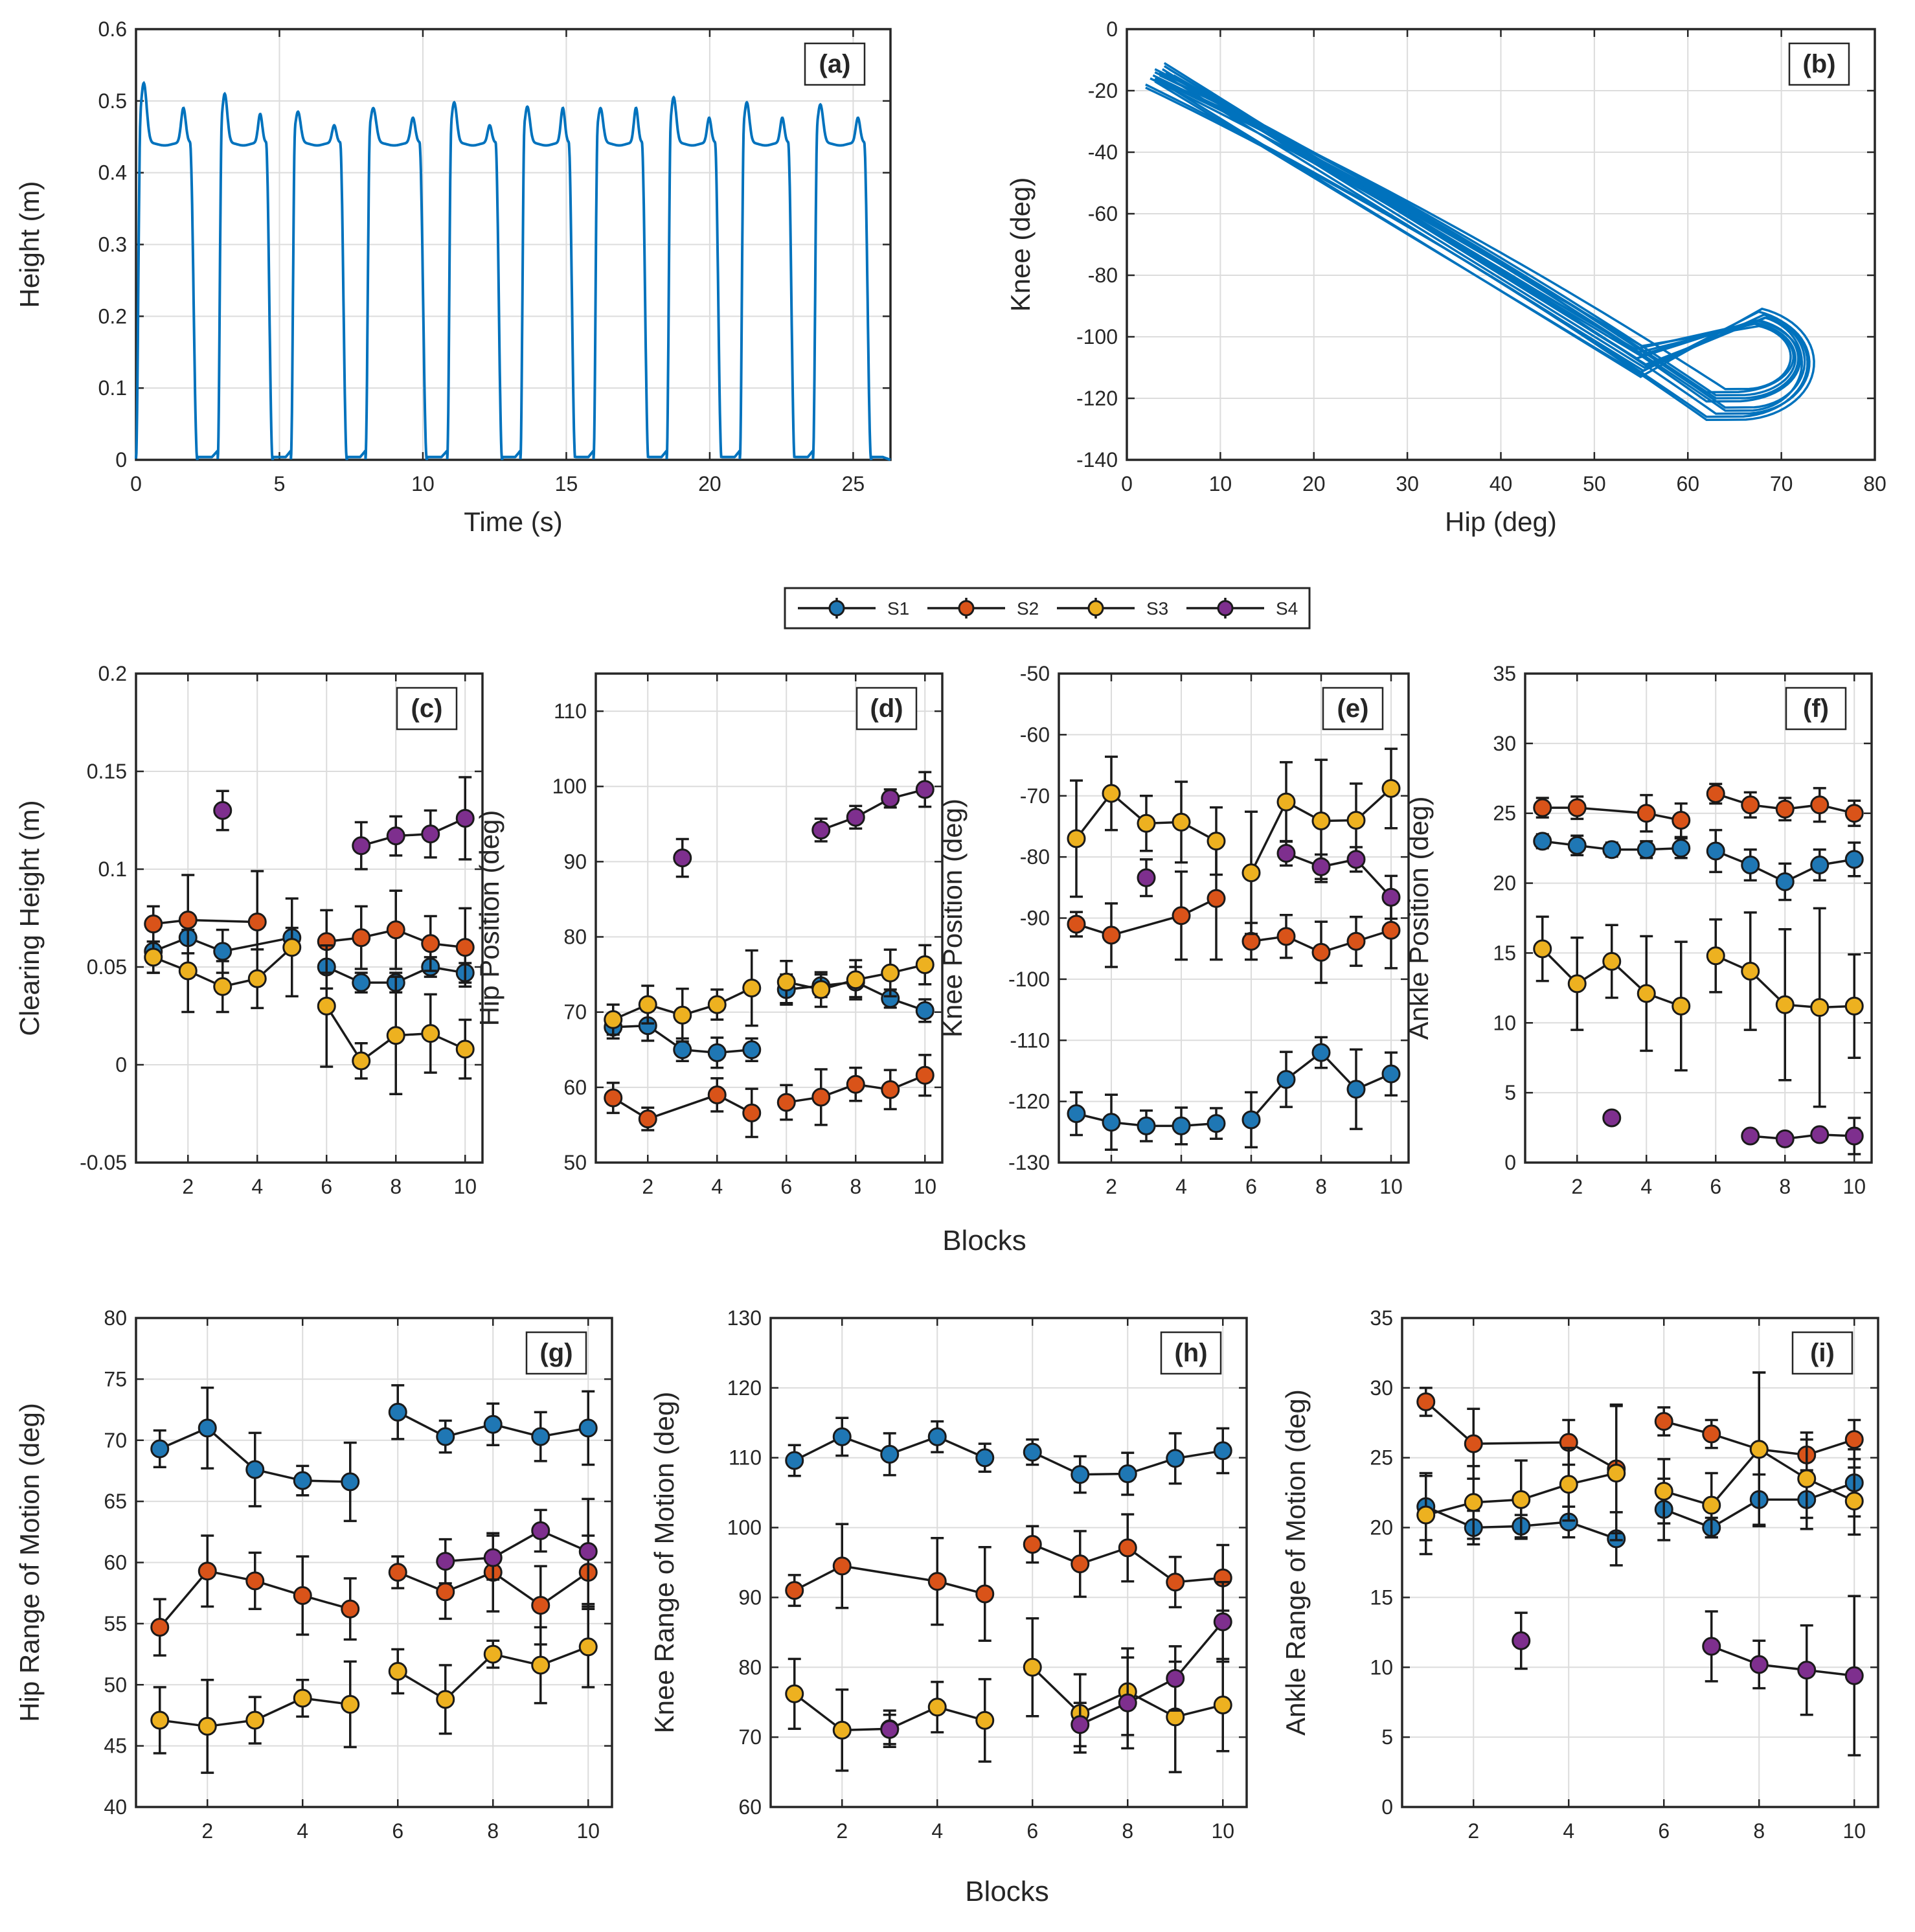 This screenshot has height=1932, width=1915. What do you see at coordinates (1353, 708) in the screenshot?
I see `panel-label: (e)` at bounding box center [1353, 708].